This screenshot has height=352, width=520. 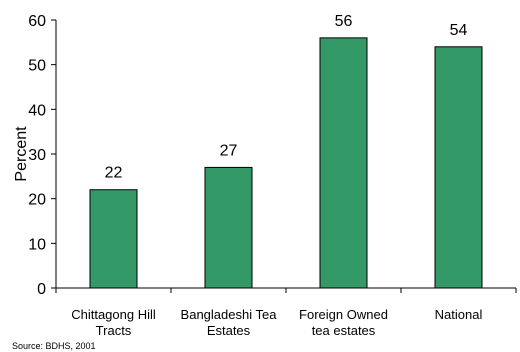 I want to click on y-axis-label: Percent, so click(x=21, y=154).